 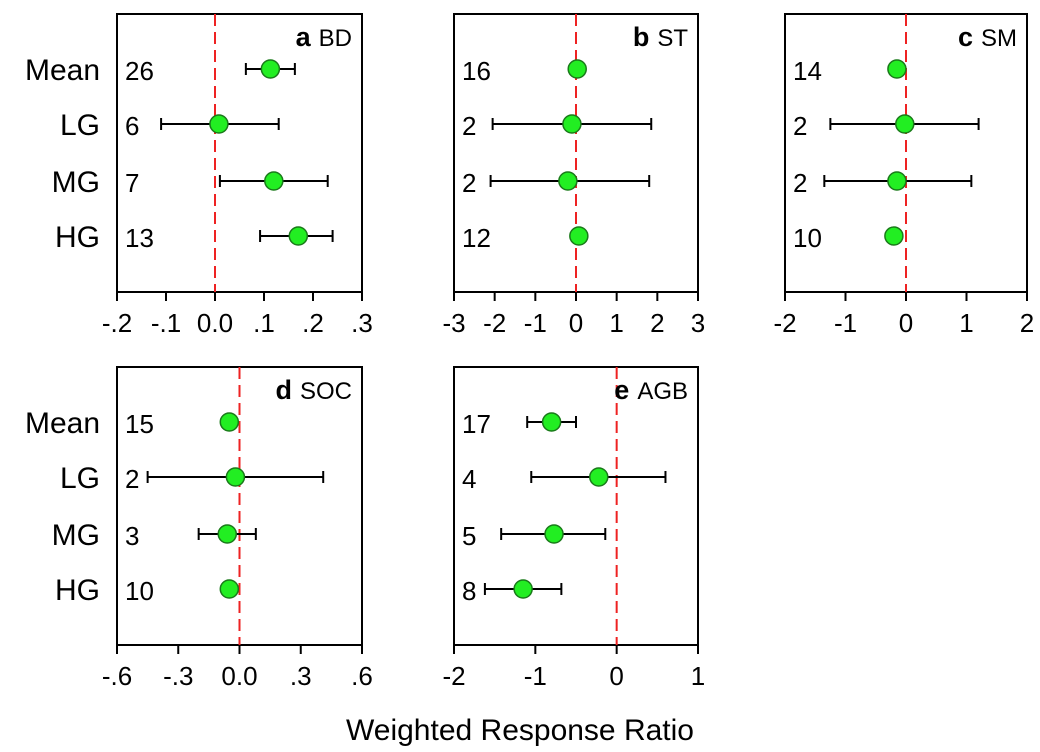 What do you see at coordinates (132, 183) in the screenshot?
I see `sample-size-label: 7` at bounding box center [132, 183].